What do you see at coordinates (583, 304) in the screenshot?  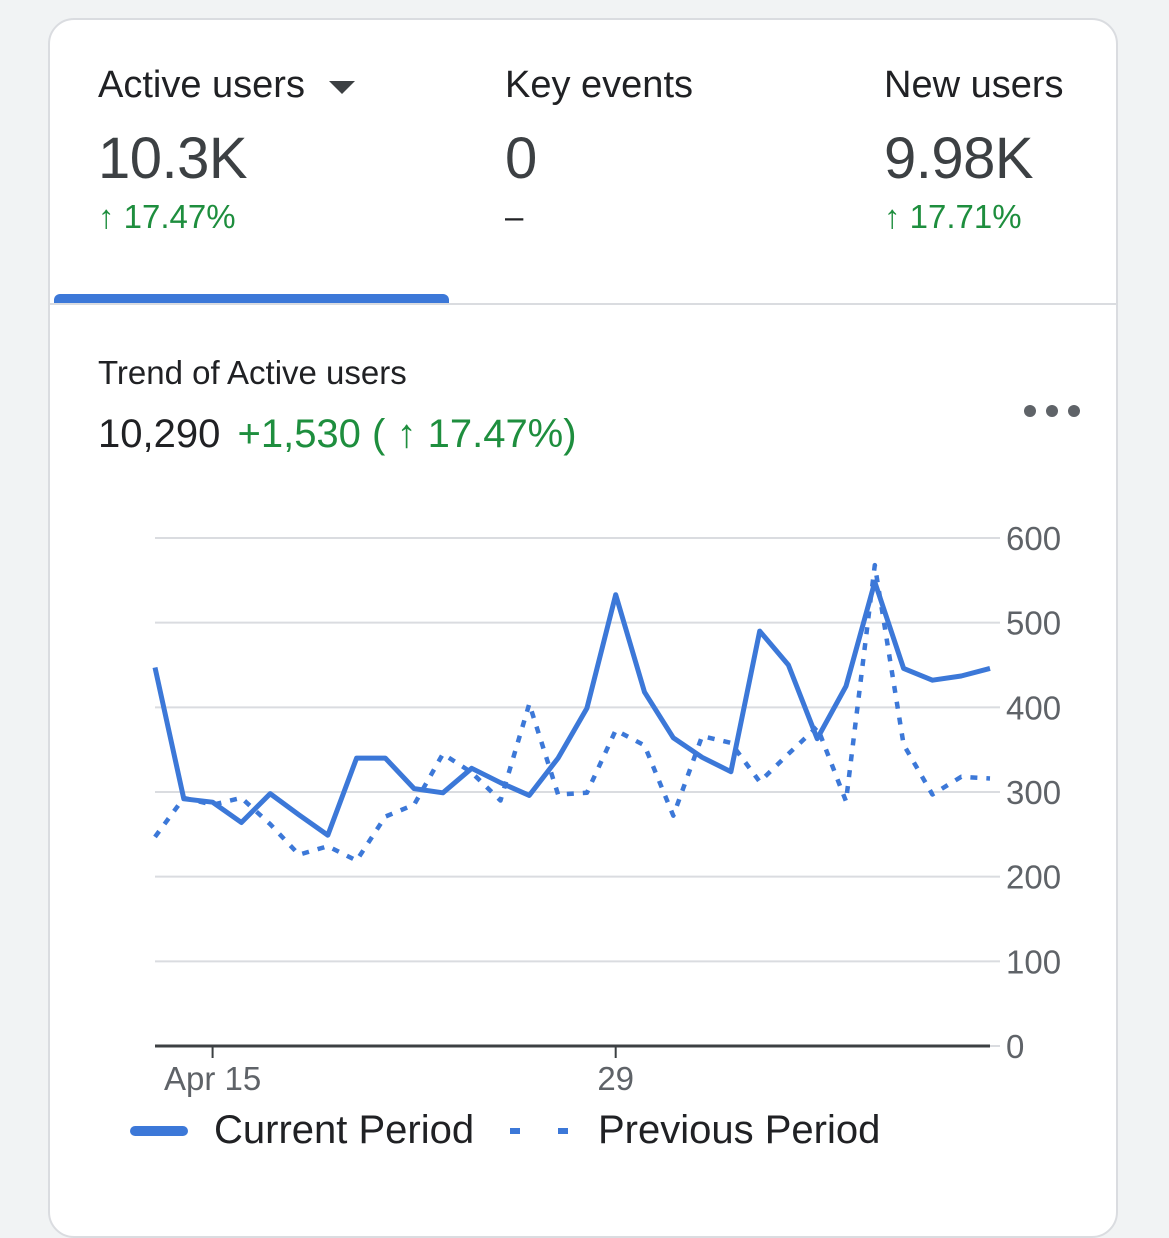 I see `tabs-divider` at bounding box center [583, 304].